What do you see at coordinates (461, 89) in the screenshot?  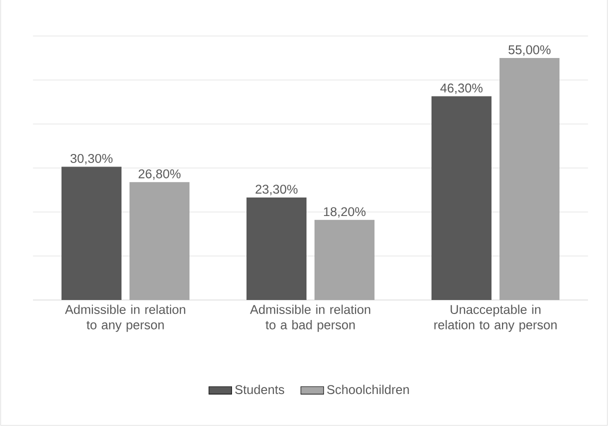 I see `data-label: 46,30%` at bounding box center [461, 89].